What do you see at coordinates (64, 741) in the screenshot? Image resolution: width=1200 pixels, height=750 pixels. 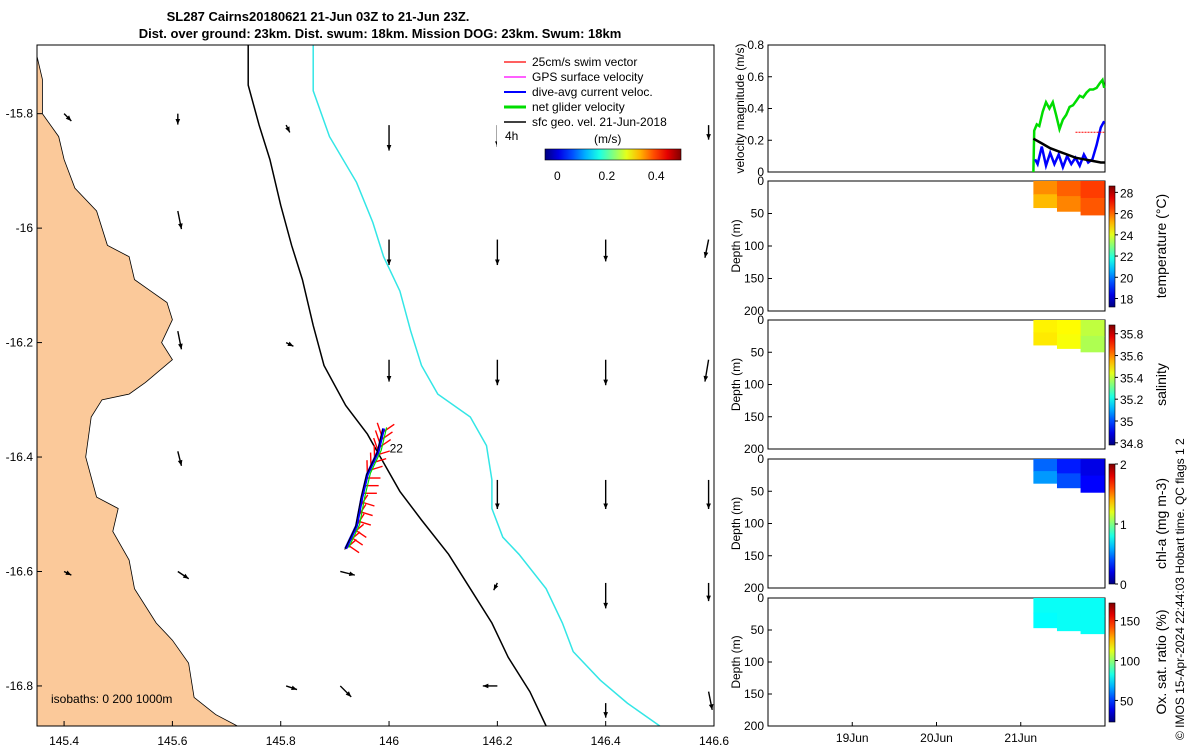 I see `x-tick-label: 145.4` at bounding box center [64, 741].